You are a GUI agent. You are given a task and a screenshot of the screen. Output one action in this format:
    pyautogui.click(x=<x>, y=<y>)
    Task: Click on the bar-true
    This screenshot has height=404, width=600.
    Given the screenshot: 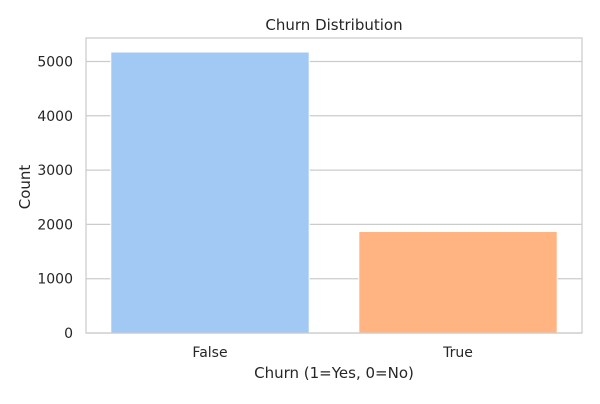 What is the action you would take?
    pyautogui.click(x=458, y=282)
    